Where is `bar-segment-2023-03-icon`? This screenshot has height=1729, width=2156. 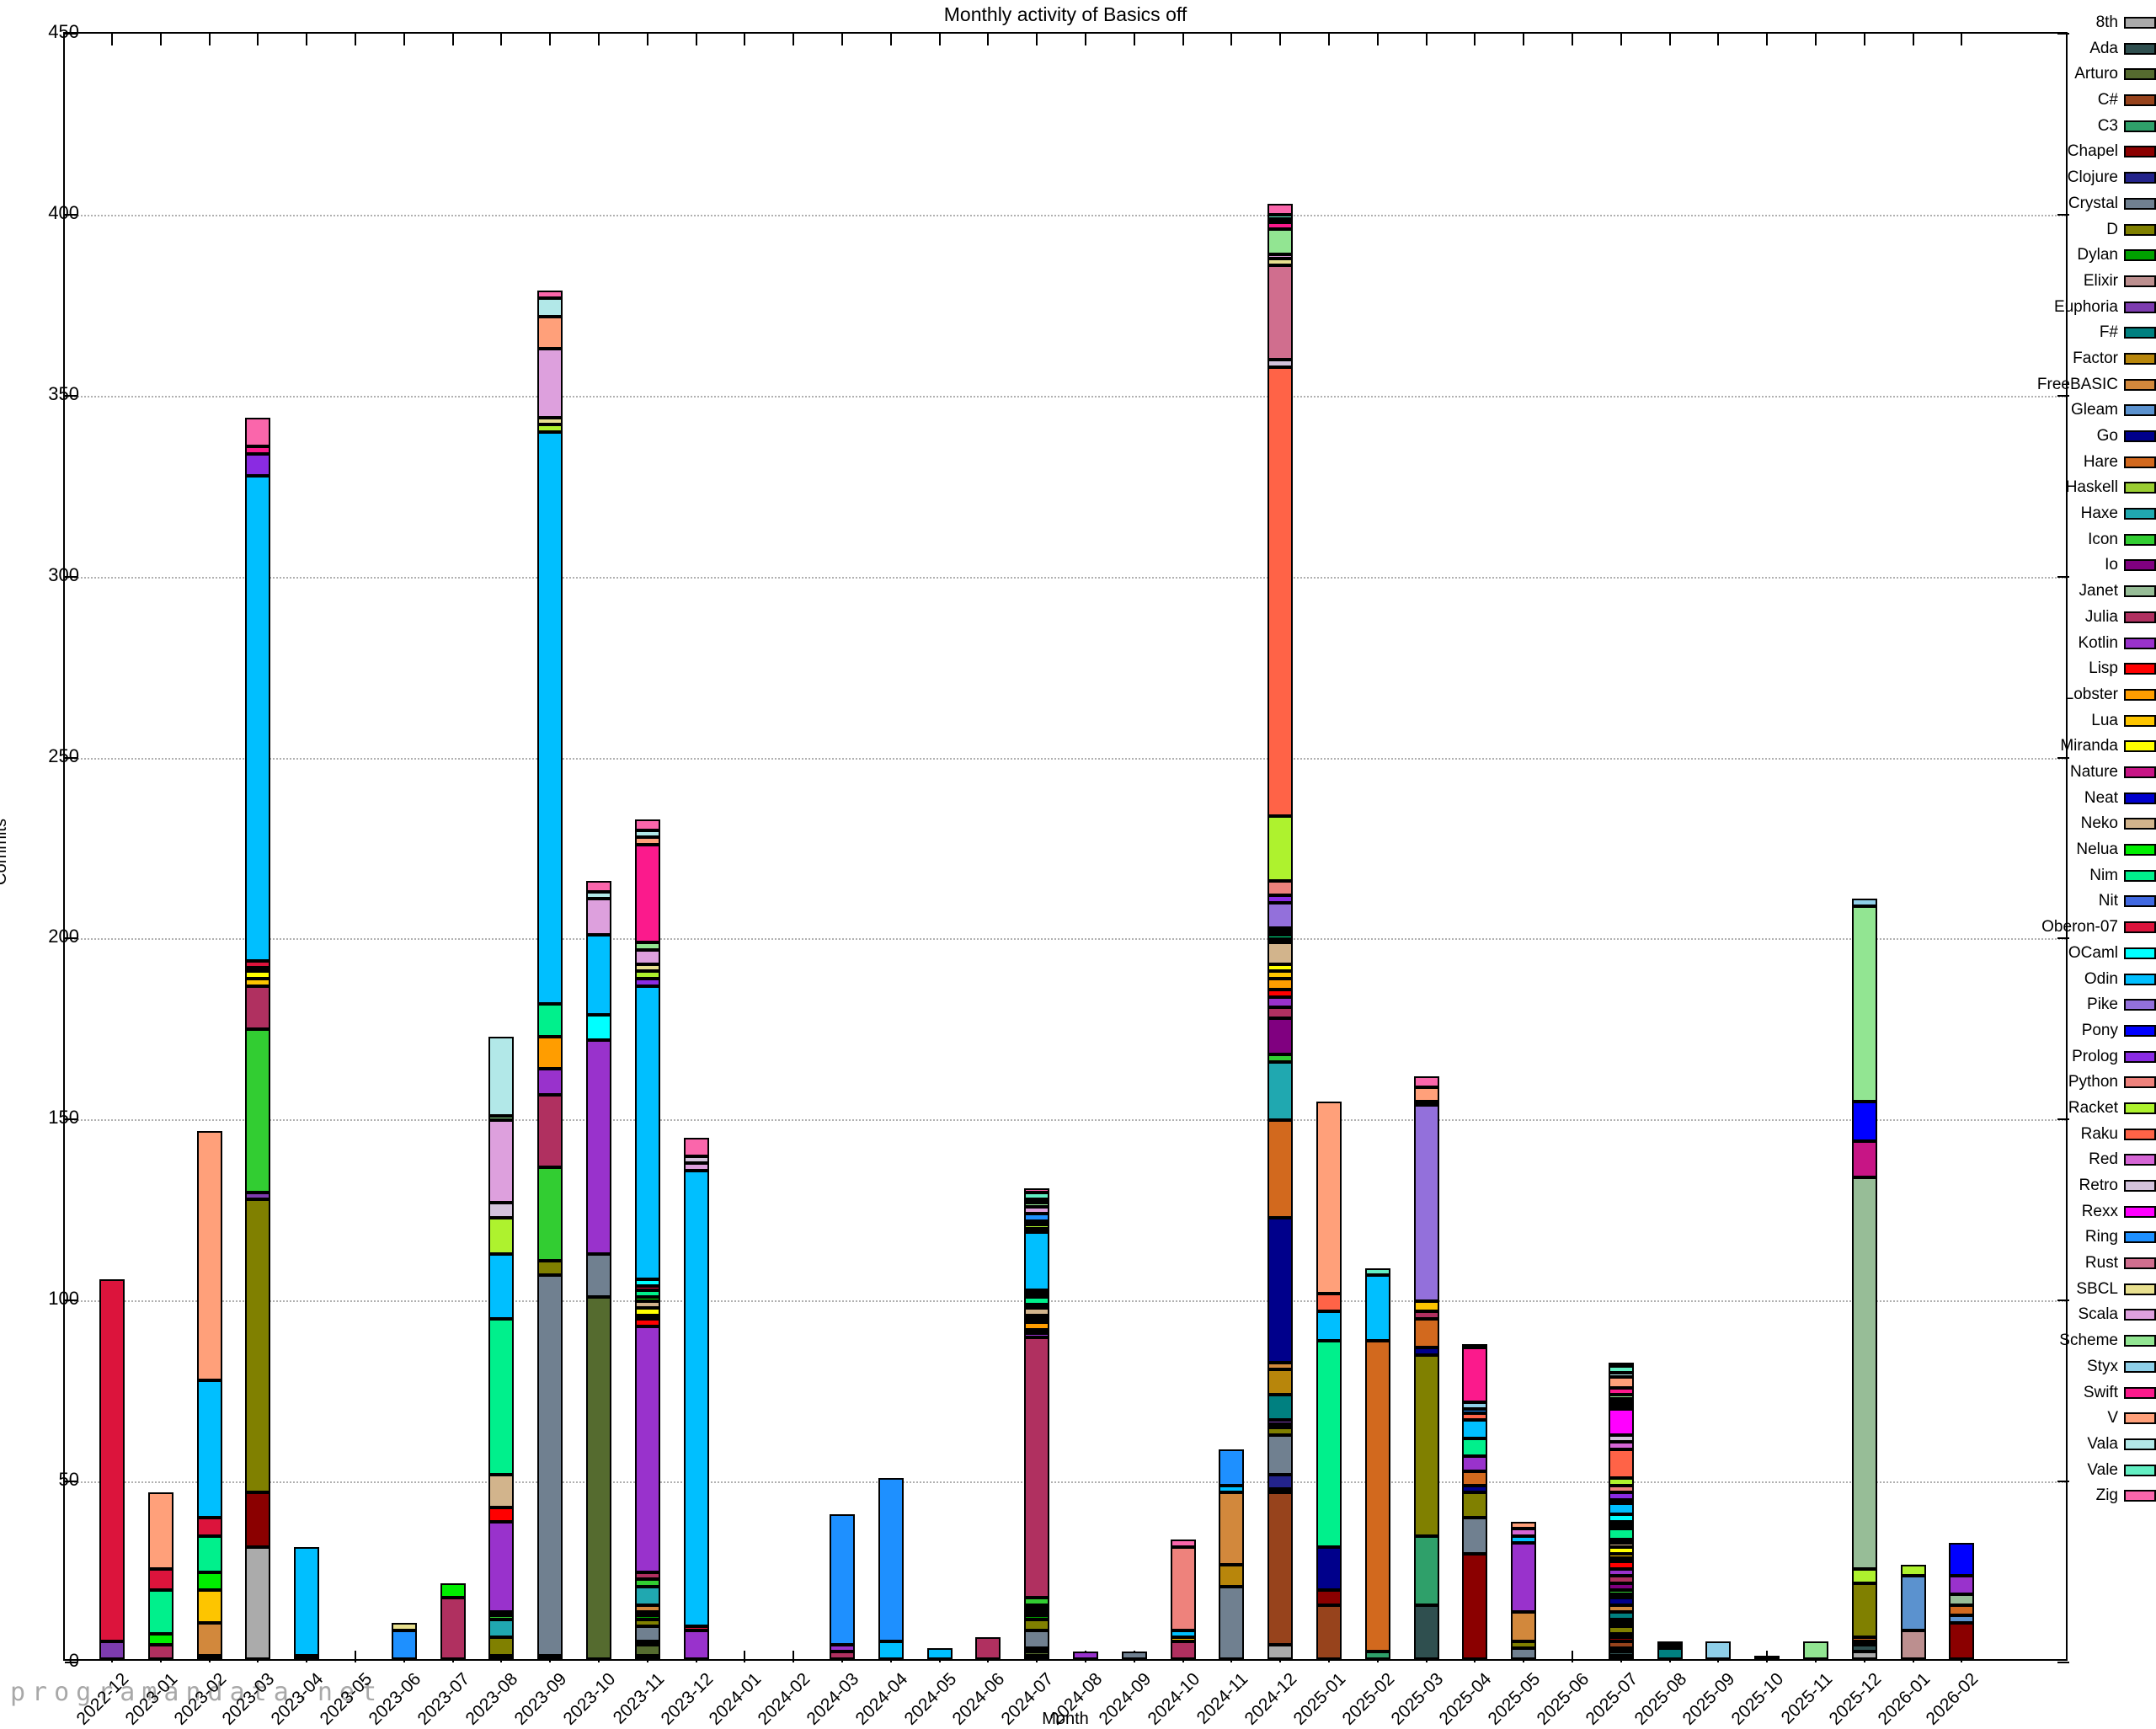
bar-segment-2023-03-icon is located at coordinates (258, 1111).